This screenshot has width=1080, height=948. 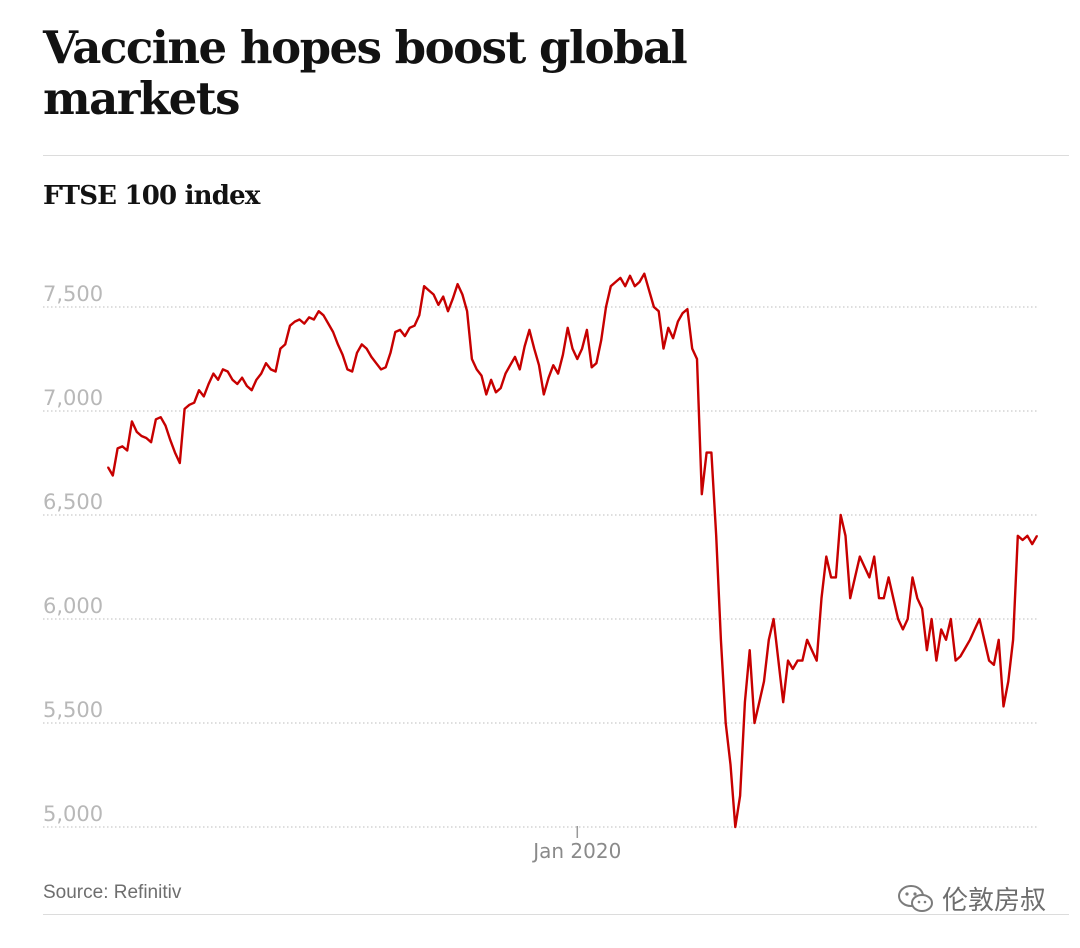 What do you see at coordinates (151, 196) in the screenshot?
I see `chart-title: FTSE 100 index` at bounding box center [151, 196].